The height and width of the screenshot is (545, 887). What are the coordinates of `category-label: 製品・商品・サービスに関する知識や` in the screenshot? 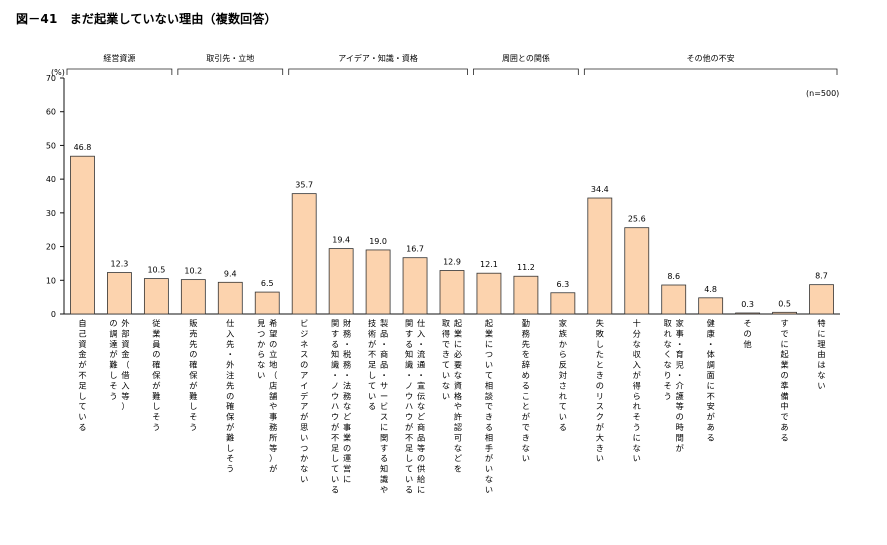 It's located at (384, 406).